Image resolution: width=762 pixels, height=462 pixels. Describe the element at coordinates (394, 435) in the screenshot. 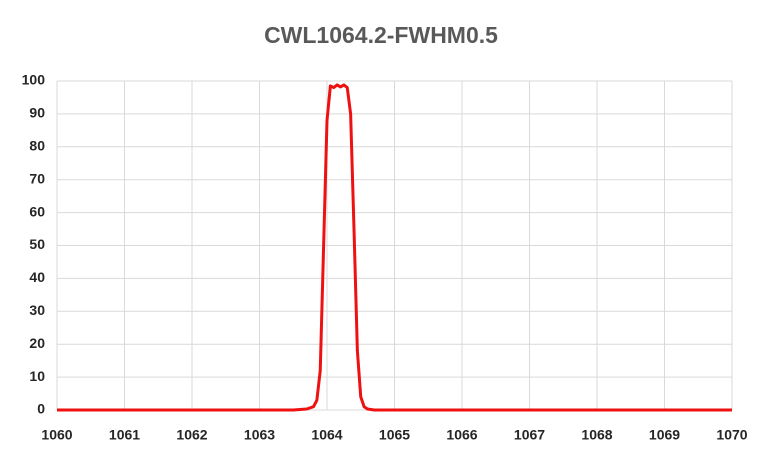

I see `x-tick-label: 1065` at that location.